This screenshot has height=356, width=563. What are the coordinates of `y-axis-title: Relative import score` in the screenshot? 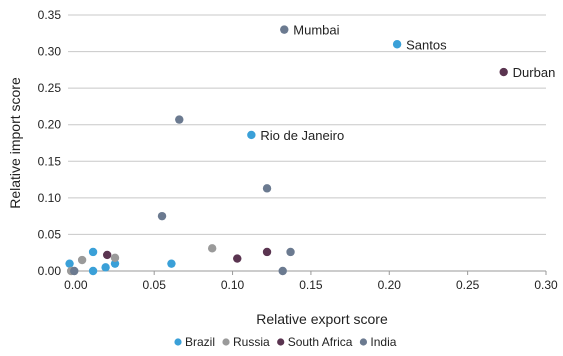 It's located at (15, 143).